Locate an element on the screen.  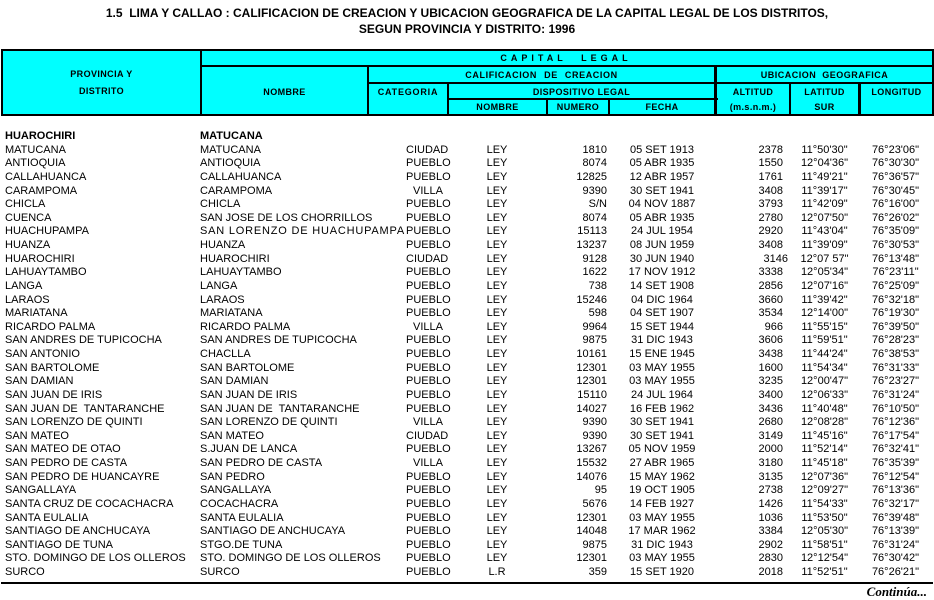
cell-capital-nombre: SAN ANDRES DE TUPICOCHA is located at coordinates (278, 340).